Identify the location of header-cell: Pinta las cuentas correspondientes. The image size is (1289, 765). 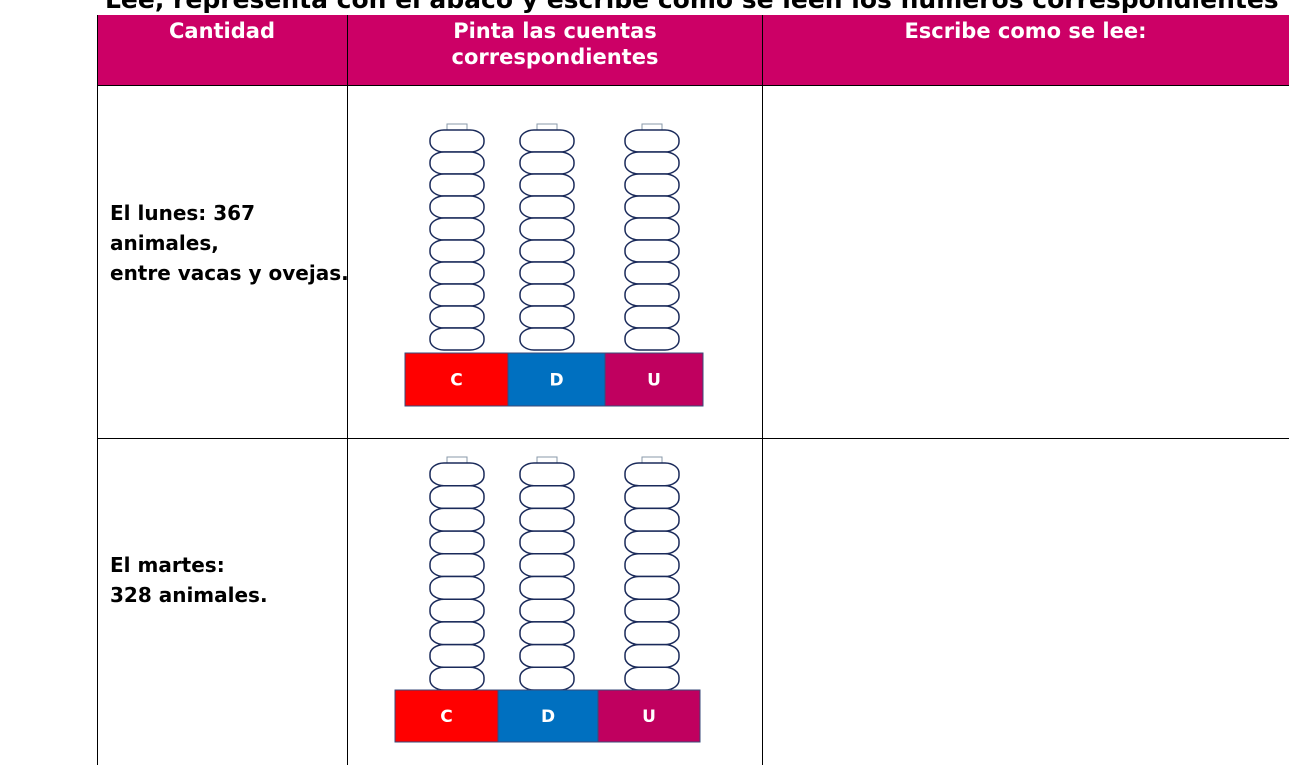
(555, 44).